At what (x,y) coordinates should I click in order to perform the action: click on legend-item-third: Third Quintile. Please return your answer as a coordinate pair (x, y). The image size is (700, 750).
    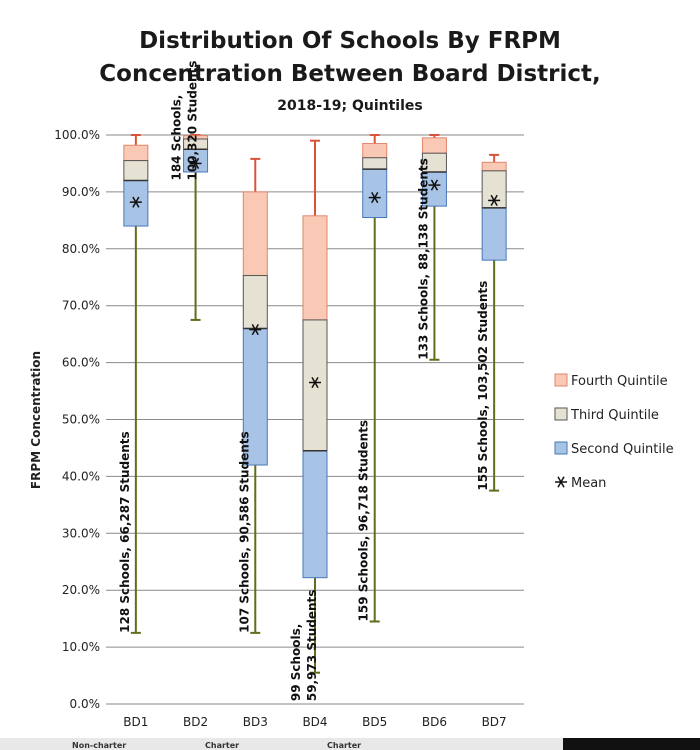
    Looking at the image, I should click on (606, 415).